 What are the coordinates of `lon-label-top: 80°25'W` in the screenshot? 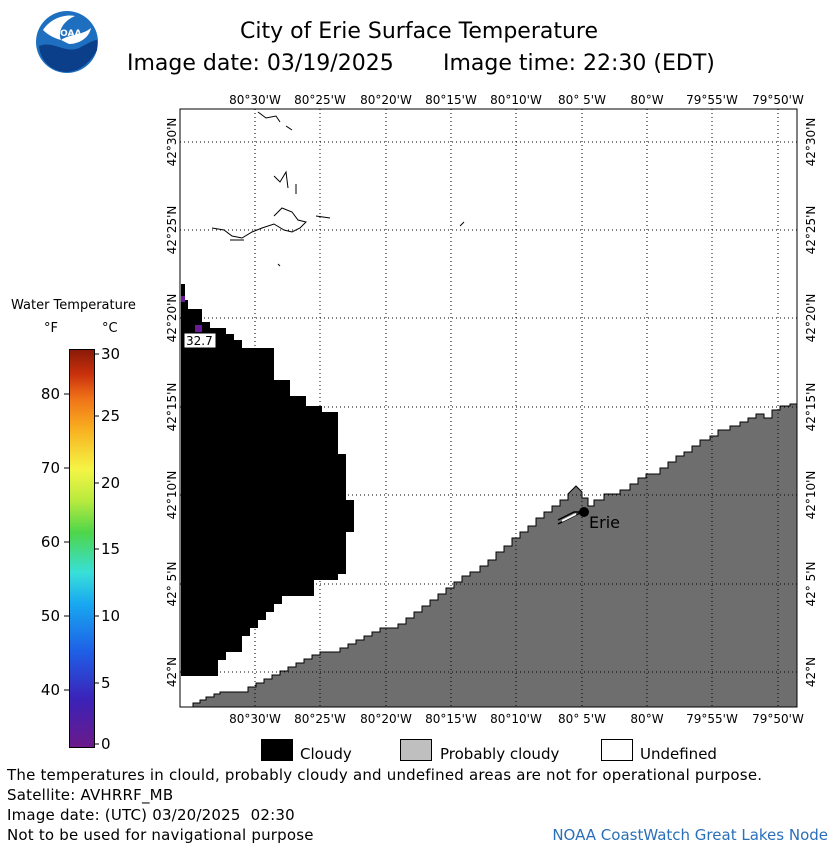 It's located at (320, 100).